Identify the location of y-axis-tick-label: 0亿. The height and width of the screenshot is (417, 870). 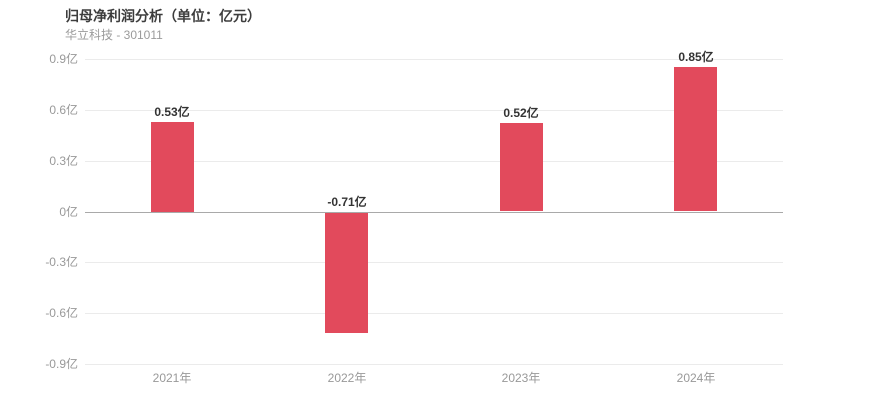
(68, 212).